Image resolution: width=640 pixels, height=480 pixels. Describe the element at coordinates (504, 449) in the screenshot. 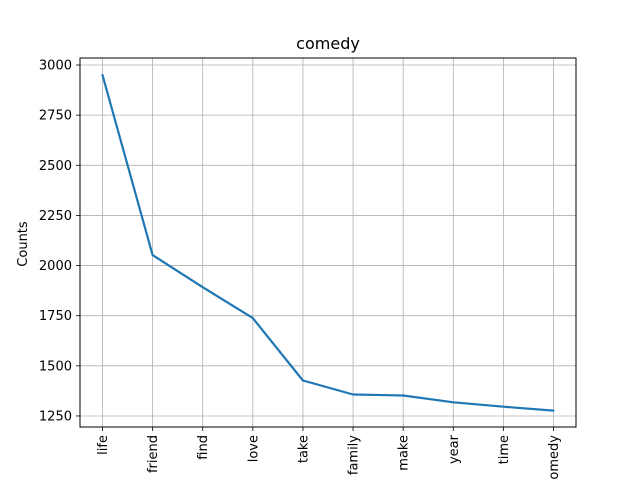

I see `x-tick-label-time: time` at that location.